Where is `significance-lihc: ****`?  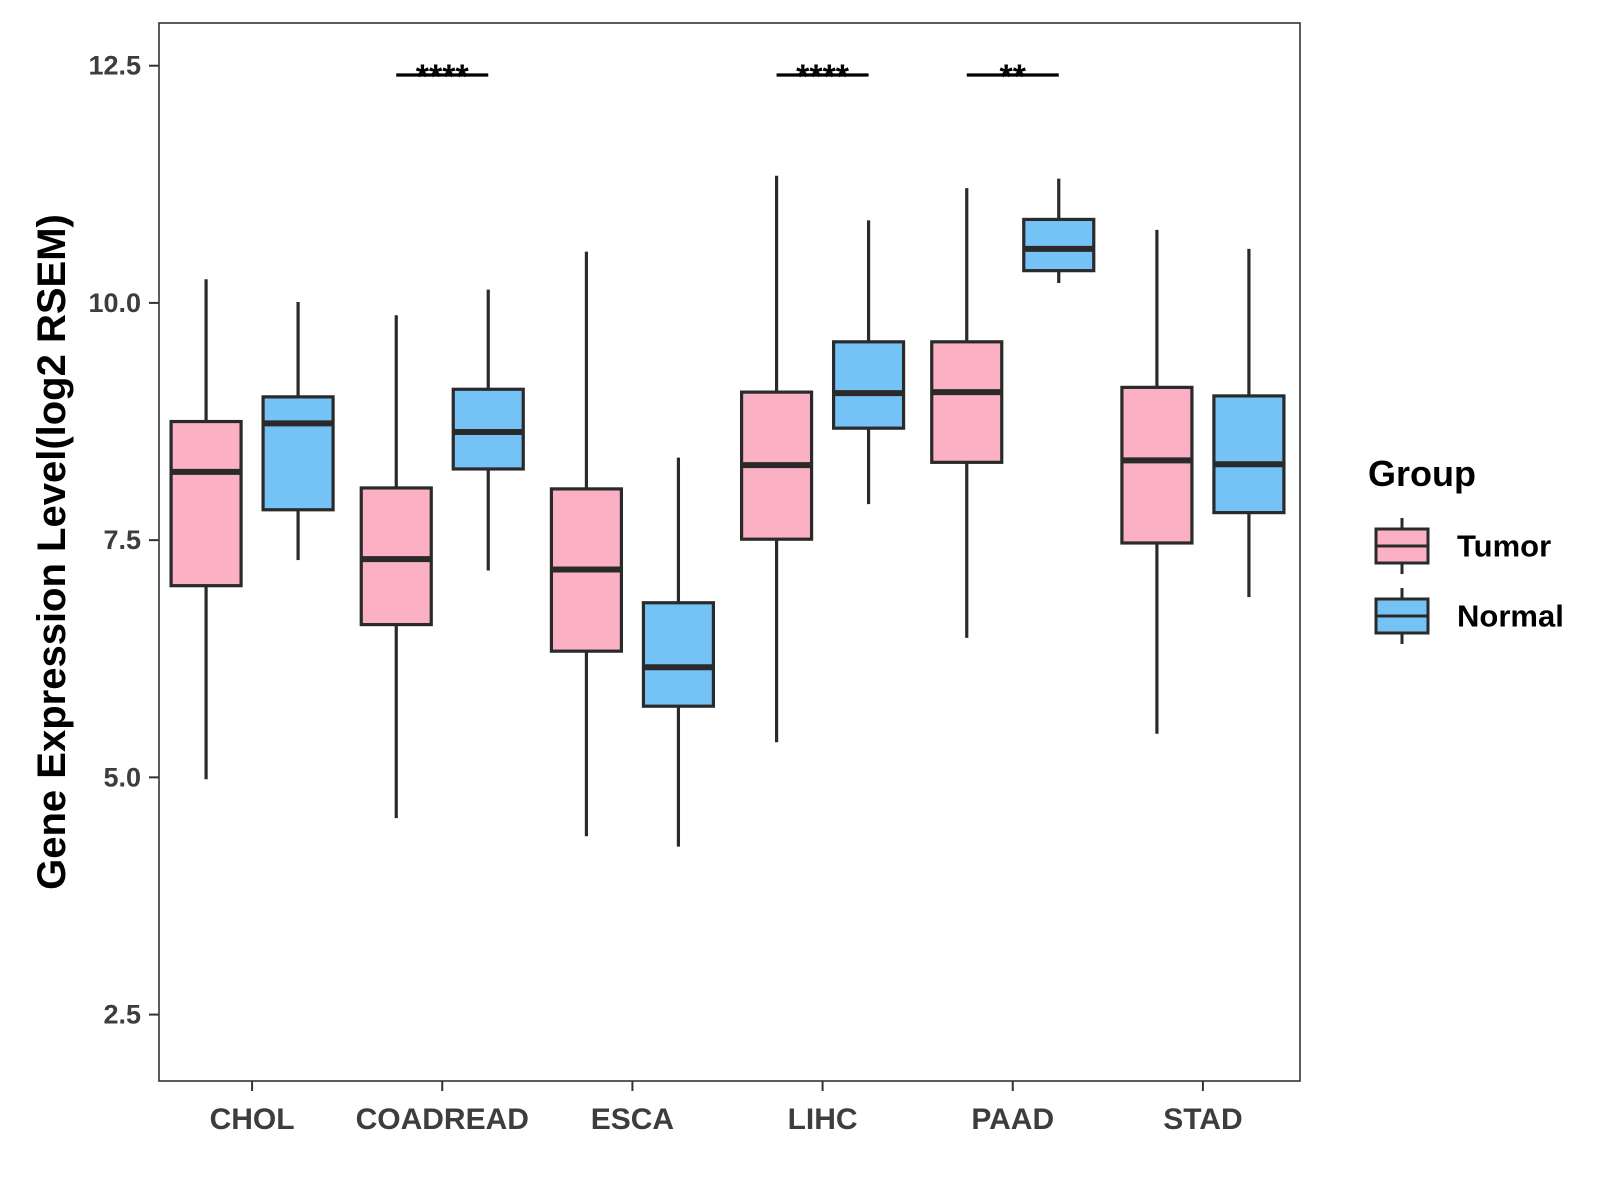 significance-lihc: **** is located at coordinates (822, 77).